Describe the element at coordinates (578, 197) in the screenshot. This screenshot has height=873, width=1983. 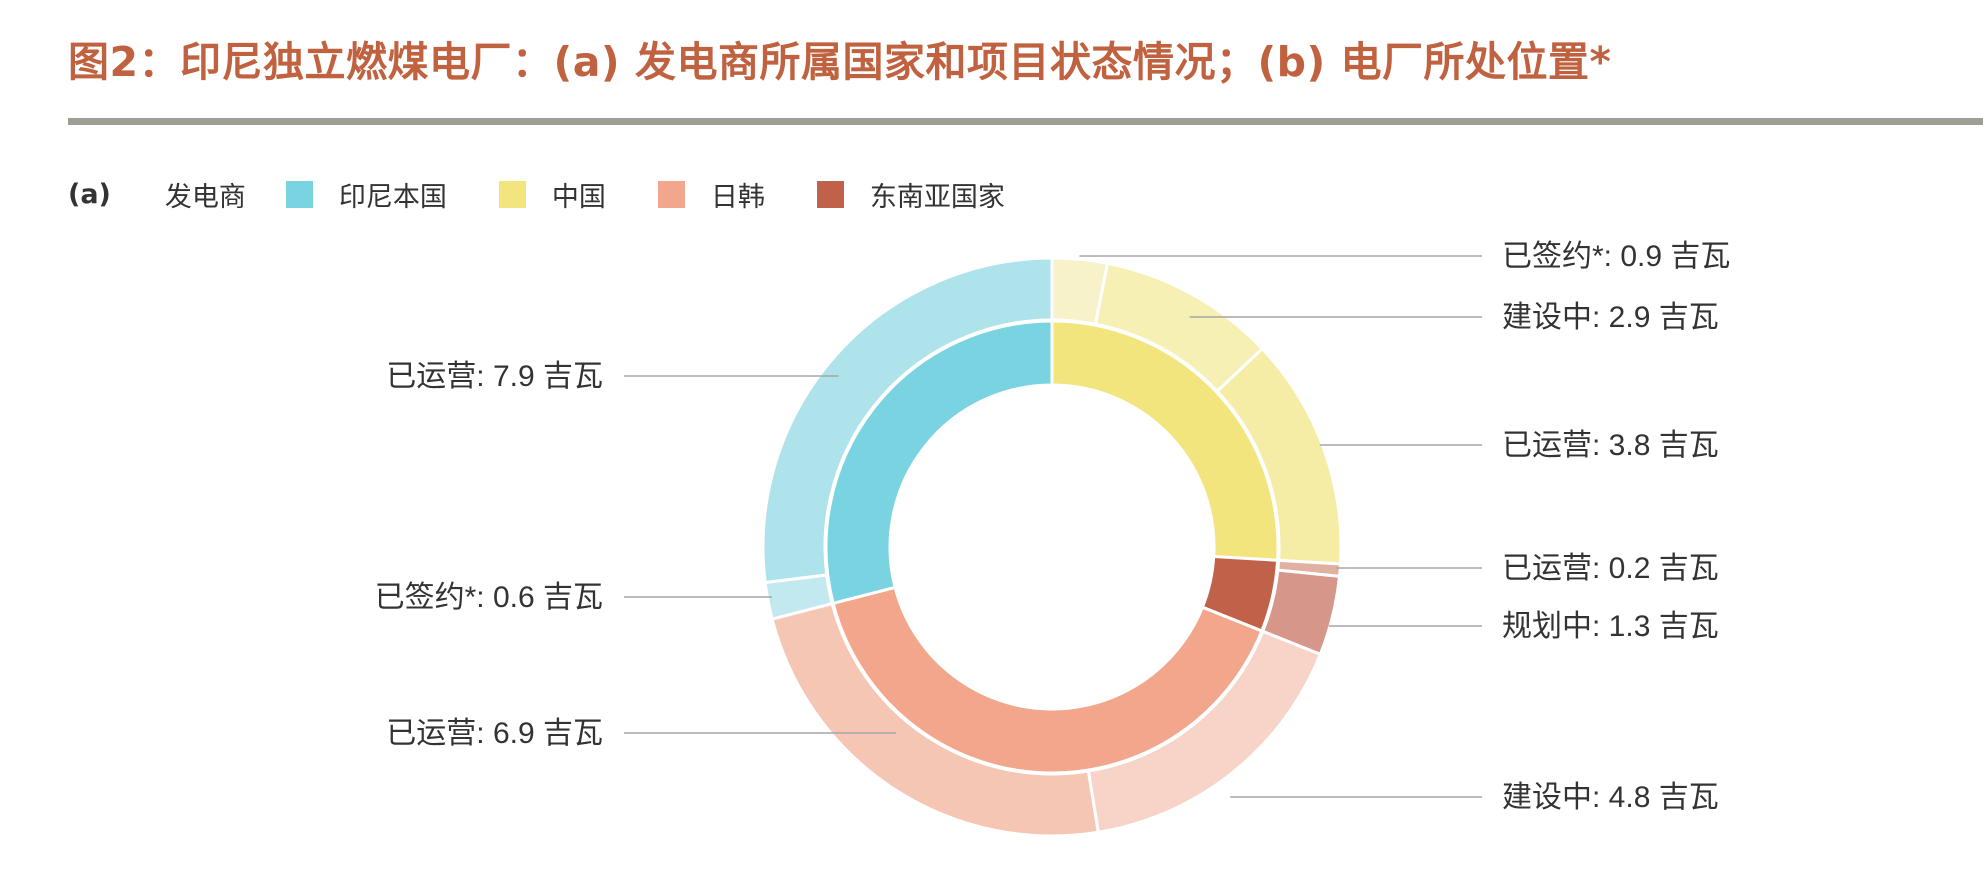
I see `legend-item-china: 中国` at that location.